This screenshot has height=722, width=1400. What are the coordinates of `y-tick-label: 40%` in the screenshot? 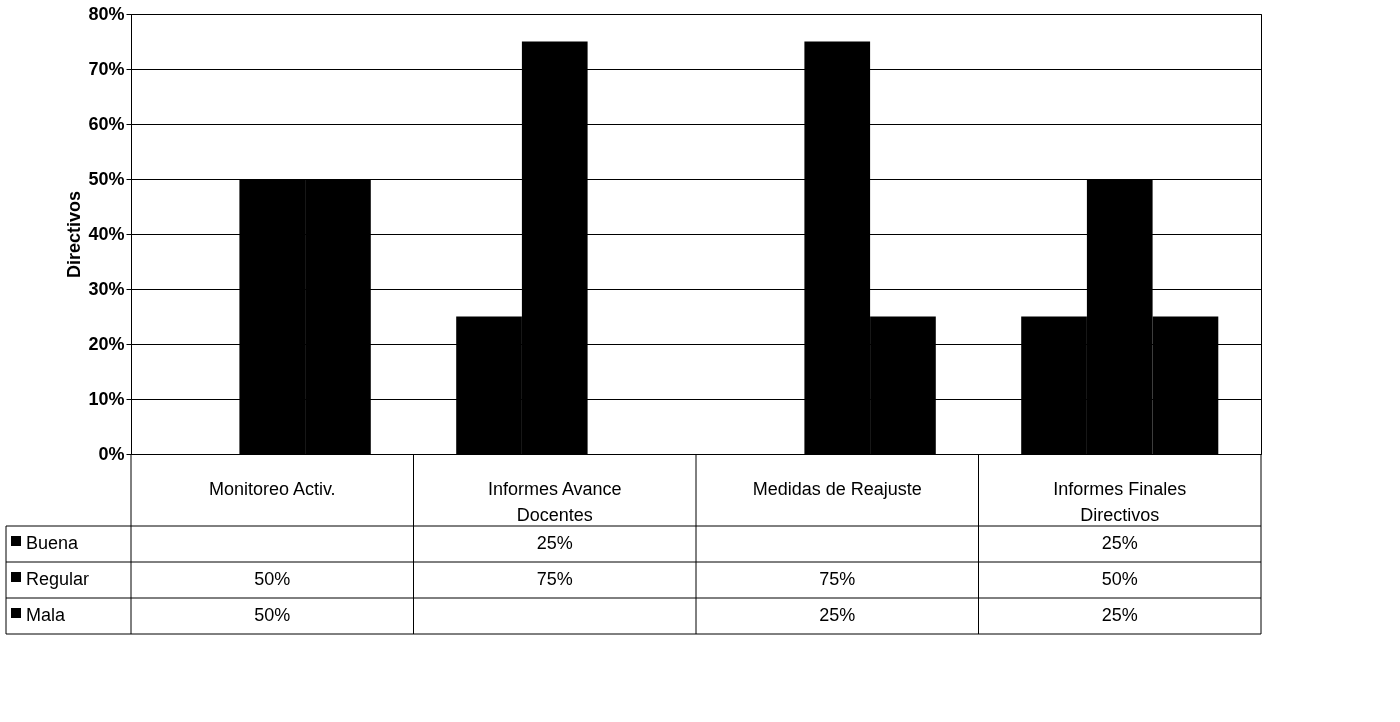 It's located at (106, 233).